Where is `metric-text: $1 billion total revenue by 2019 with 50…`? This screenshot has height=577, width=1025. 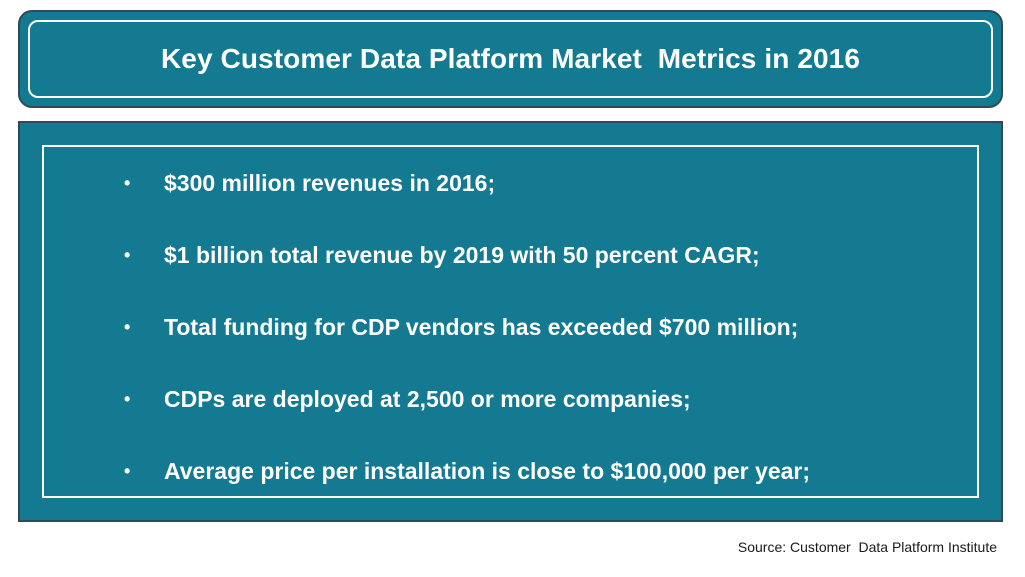 metric-text: $1 billion total revenue by 2019 with 50… is located at coordinates (462, 254).